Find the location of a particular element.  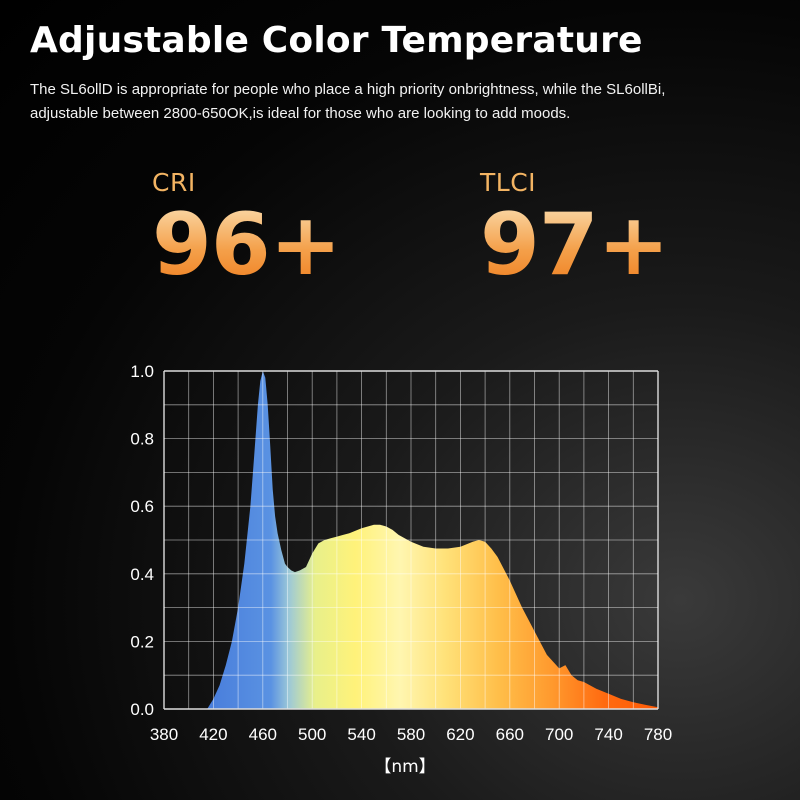

x-tick-label: 740 is located at coordinates (608, 734).